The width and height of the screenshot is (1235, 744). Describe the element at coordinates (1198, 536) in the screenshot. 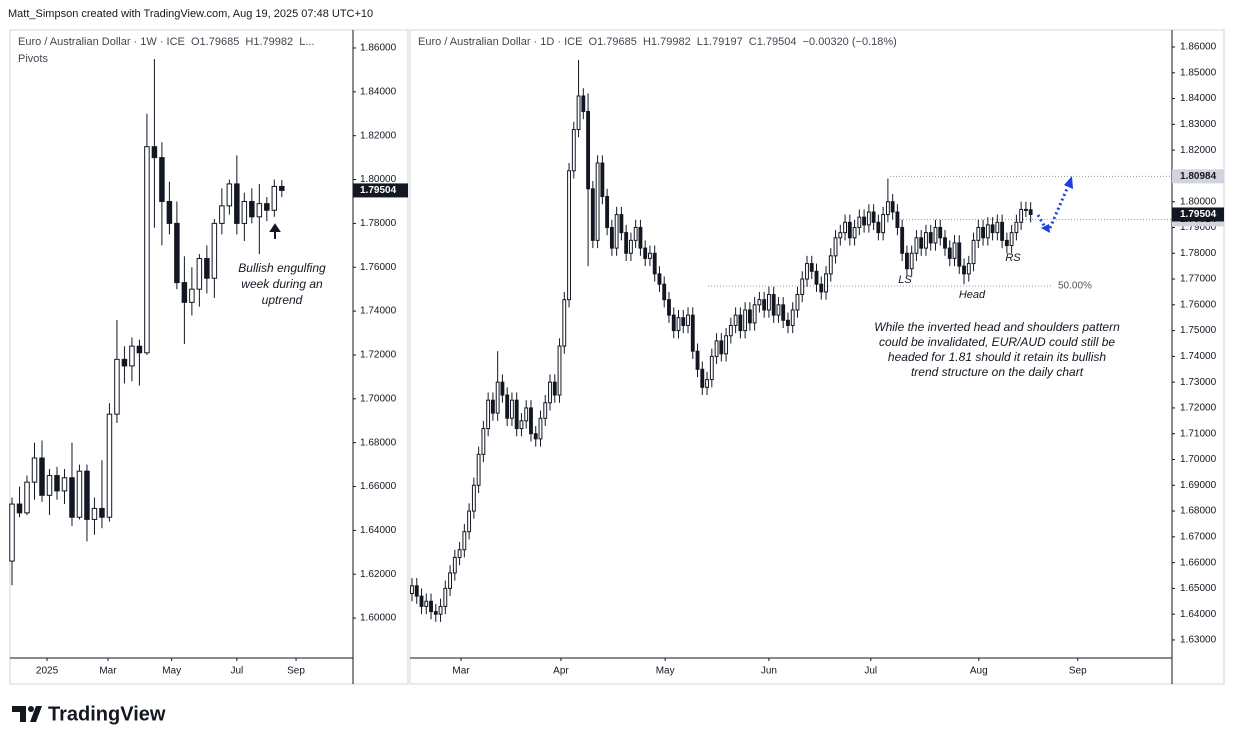

I see `y-tick-label: 1.67000` at that location.